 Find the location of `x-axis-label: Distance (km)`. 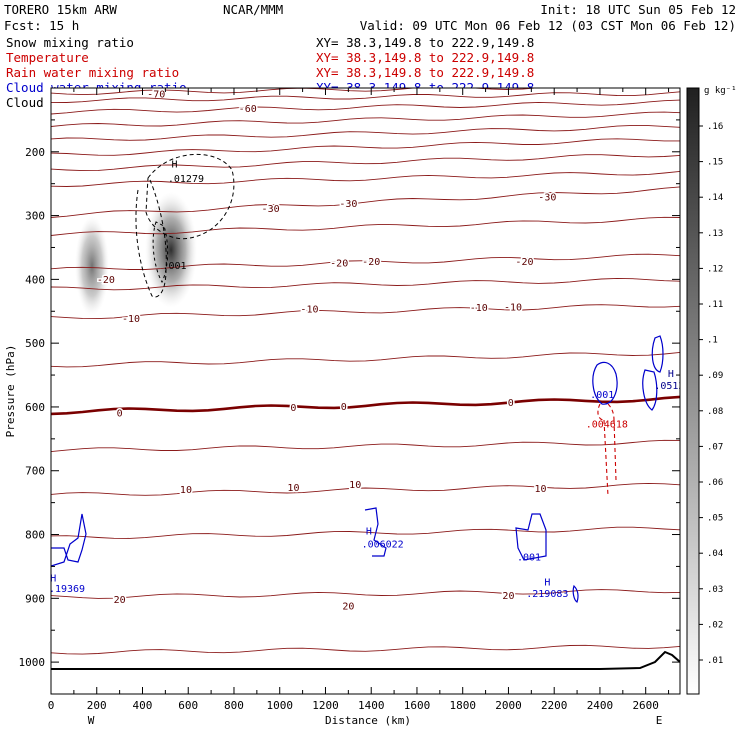

x-axis-label: Distance (km) is located at coordinates (368, 720).